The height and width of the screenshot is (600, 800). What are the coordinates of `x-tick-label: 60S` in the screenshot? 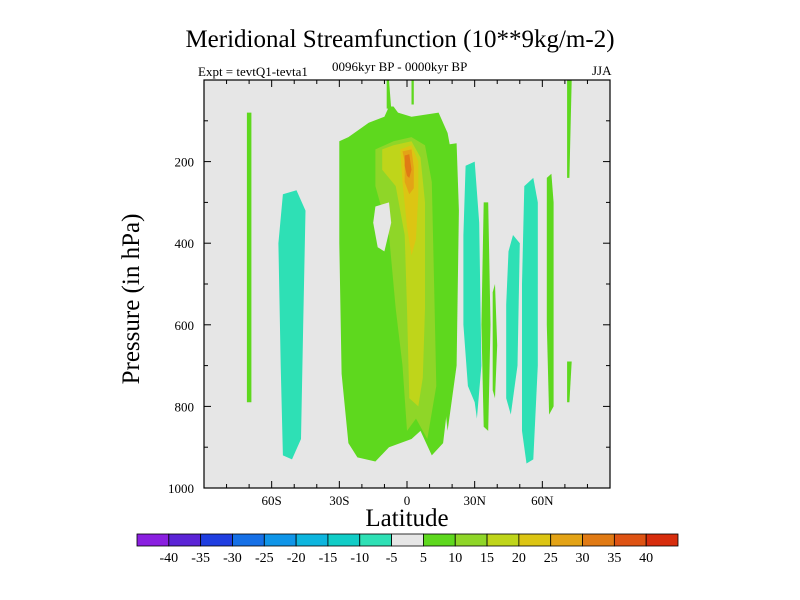 It's located at (272, 500).